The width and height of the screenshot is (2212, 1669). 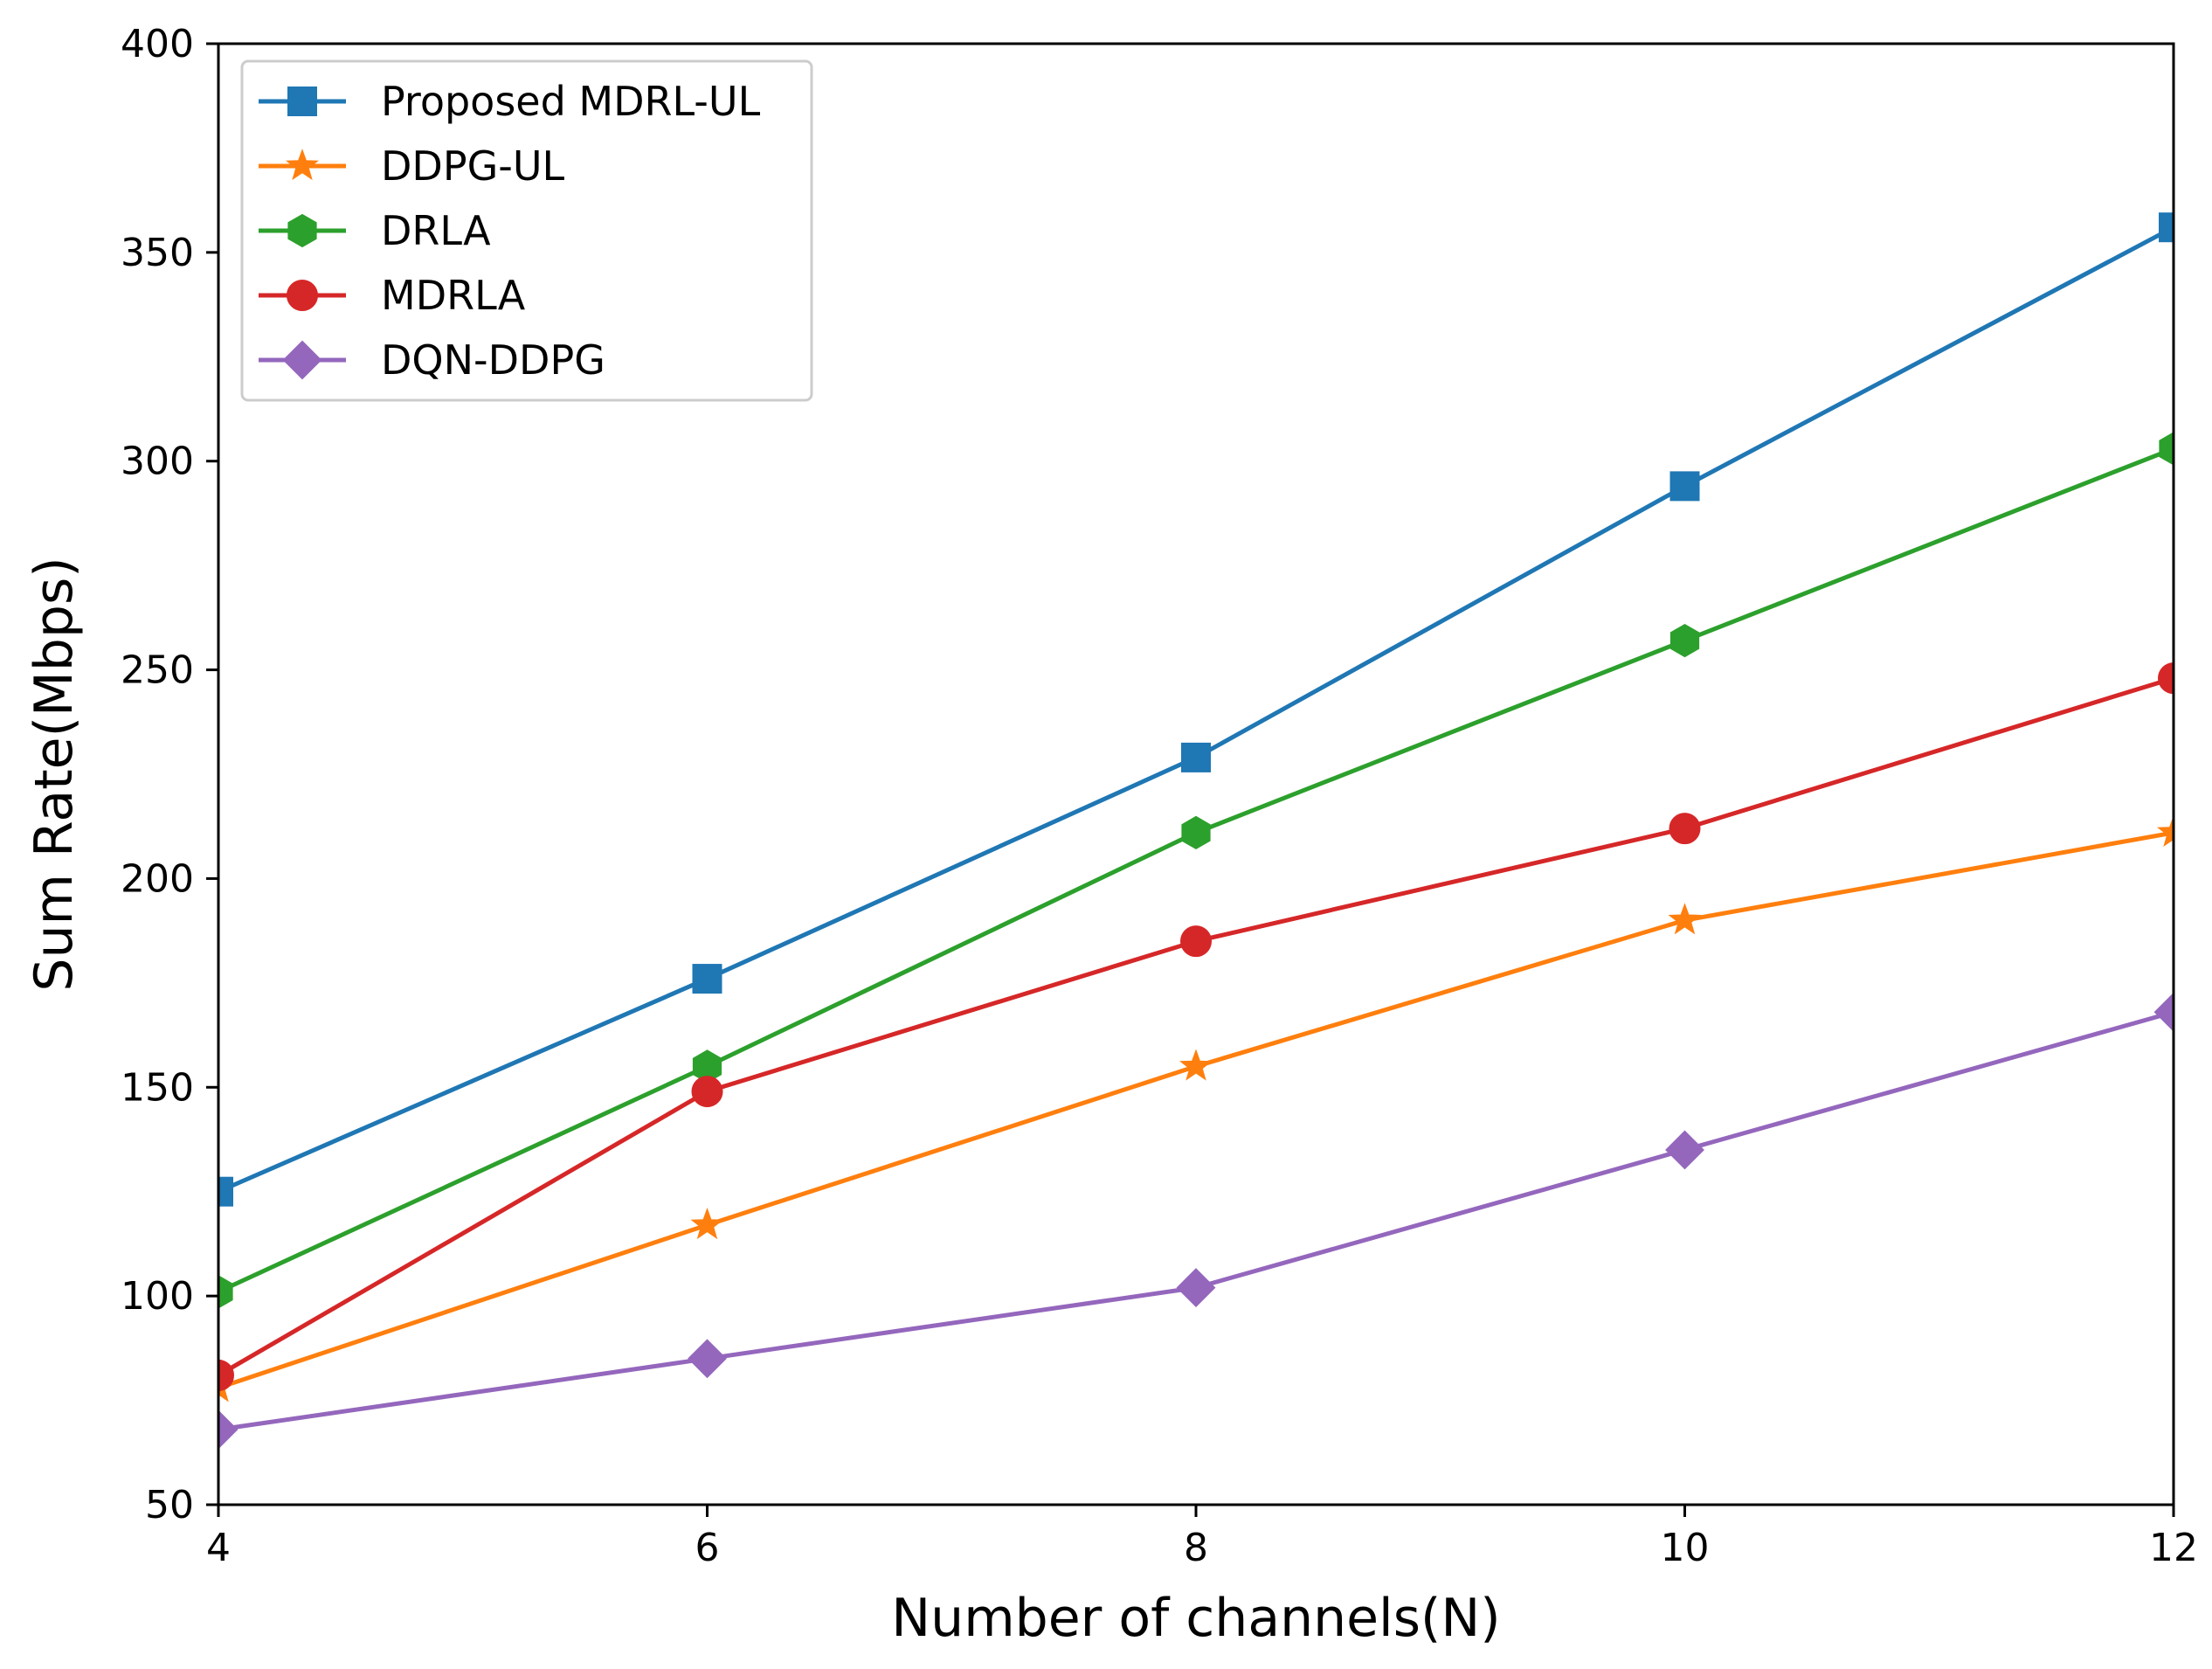 I want to click on legend-label: DRLA, so click(x=436, y=231).